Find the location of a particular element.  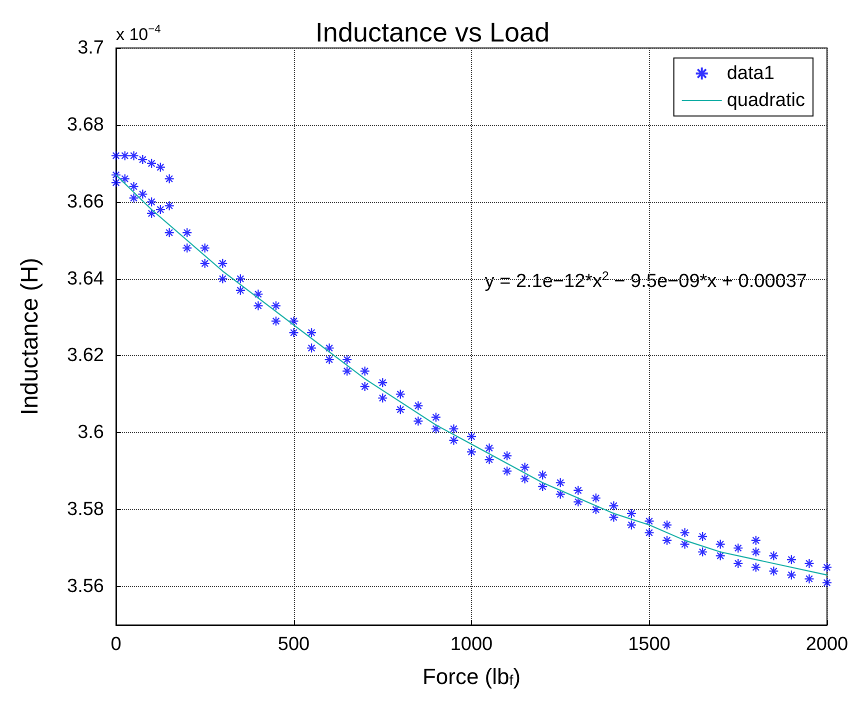

x-tick-label: 0 is located at coordinates (116, 644).